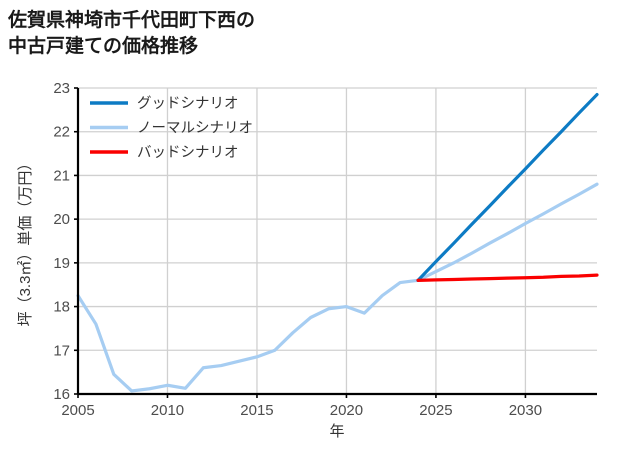 This screenshot has width=621, height=465. Describe the element at coordinates (346, 410) in the screenshot. I see `x-tick-label: 2020` at that location.